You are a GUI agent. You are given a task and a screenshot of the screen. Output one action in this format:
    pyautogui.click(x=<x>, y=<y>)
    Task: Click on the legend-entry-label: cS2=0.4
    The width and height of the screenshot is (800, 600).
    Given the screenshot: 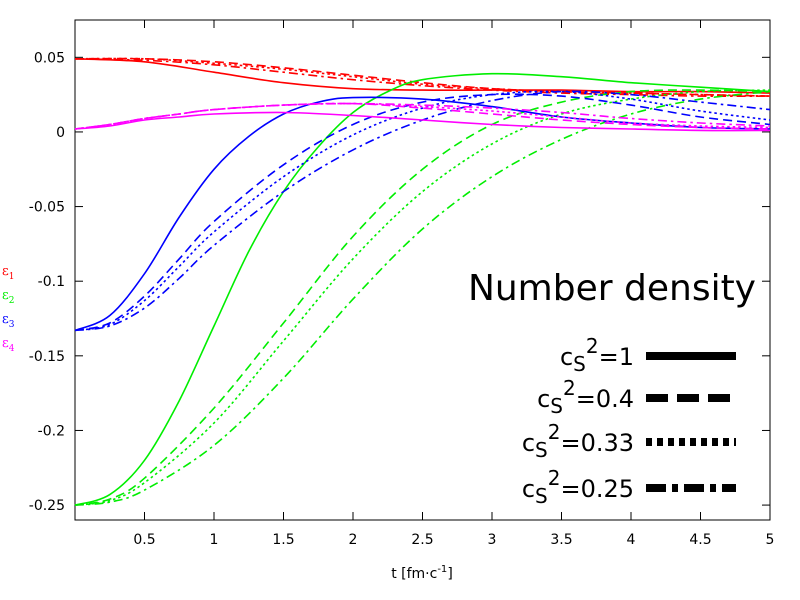 What is the action you would take?
    pyautogui.click(x=585, y=397)
    